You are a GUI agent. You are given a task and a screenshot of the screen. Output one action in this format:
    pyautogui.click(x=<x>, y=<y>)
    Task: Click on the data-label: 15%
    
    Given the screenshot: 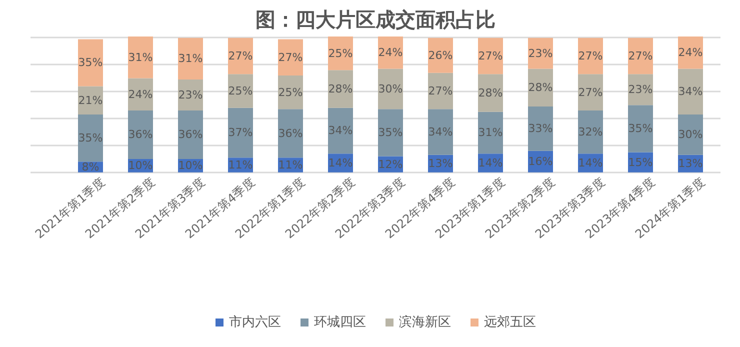 What is the action you would take?
    pyautogui.click(x=640, y=162)
    